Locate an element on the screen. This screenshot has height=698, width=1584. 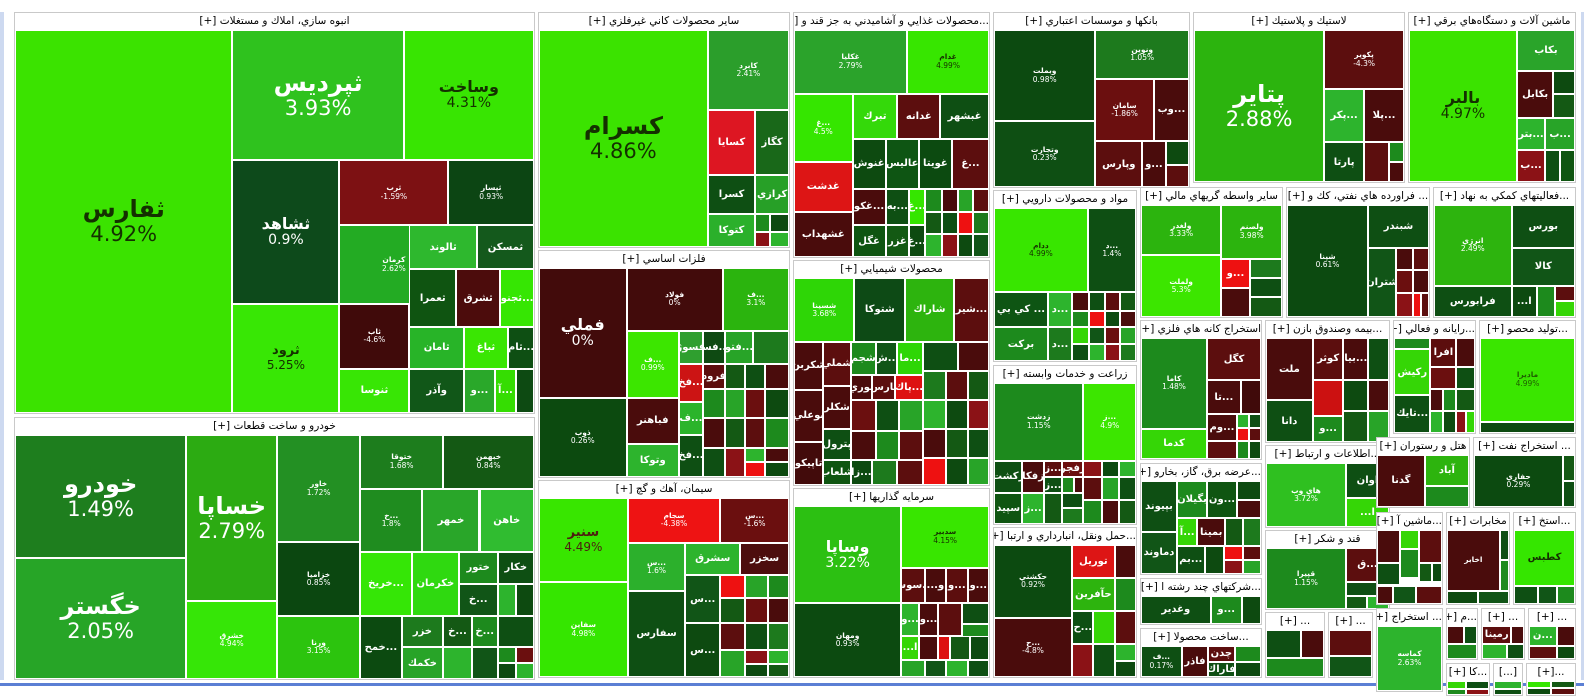
sector-title-exchange-aux: ...فعاليتهاي كمكي به نهاد [+] is located at coordinates (1504, 197).